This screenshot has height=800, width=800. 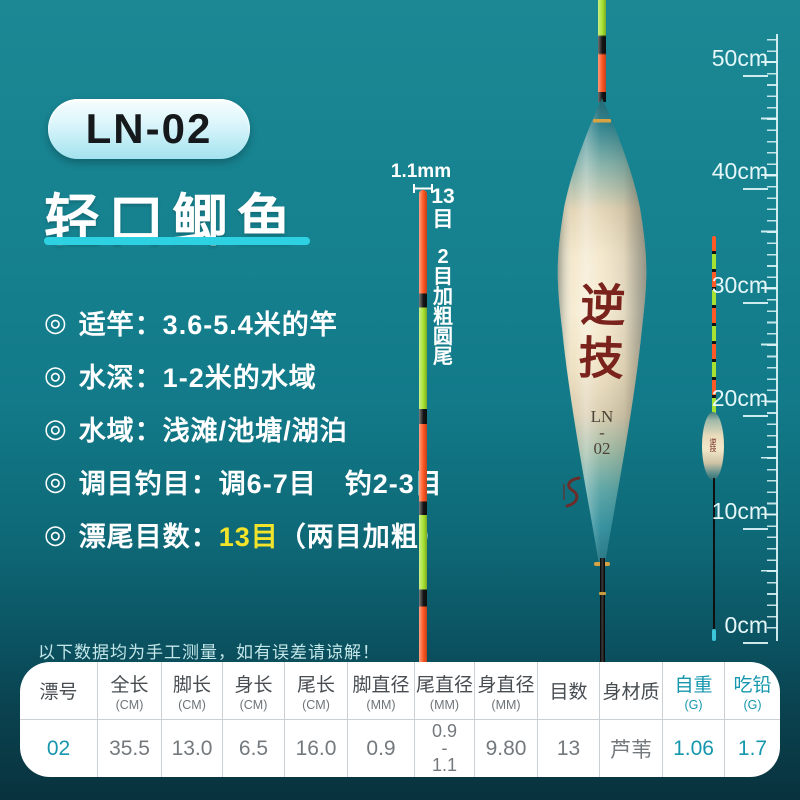 I want to click on table-cell-lead-capacity: 1.7, so click(x=752, y=748).